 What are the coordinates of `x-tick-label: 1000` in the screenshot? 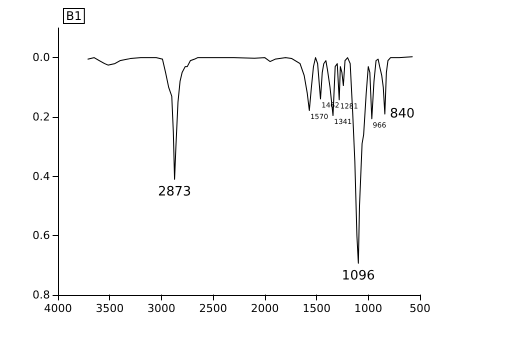 It's located at (368, 308).